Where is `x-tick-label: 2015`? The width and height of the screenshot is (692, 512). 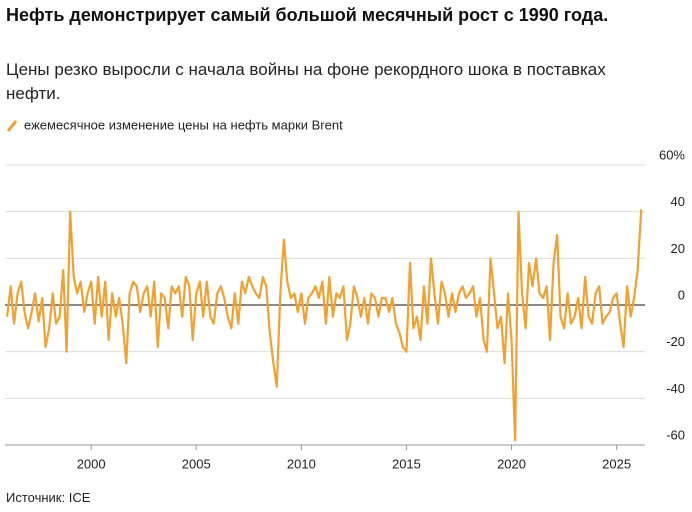
x-tick-label: 2015 is located at coordinates (406, 463).